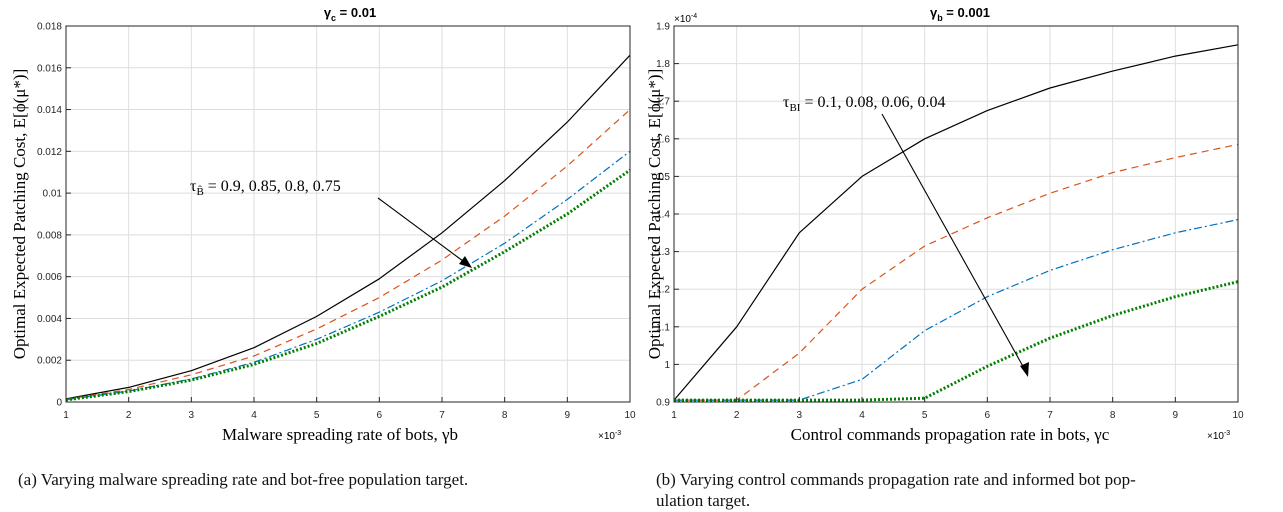 The height and width of the screenshot is (512, 1283). I want to click on chart-b-x-exponent: ×10⁻³, so click(1218, 436).